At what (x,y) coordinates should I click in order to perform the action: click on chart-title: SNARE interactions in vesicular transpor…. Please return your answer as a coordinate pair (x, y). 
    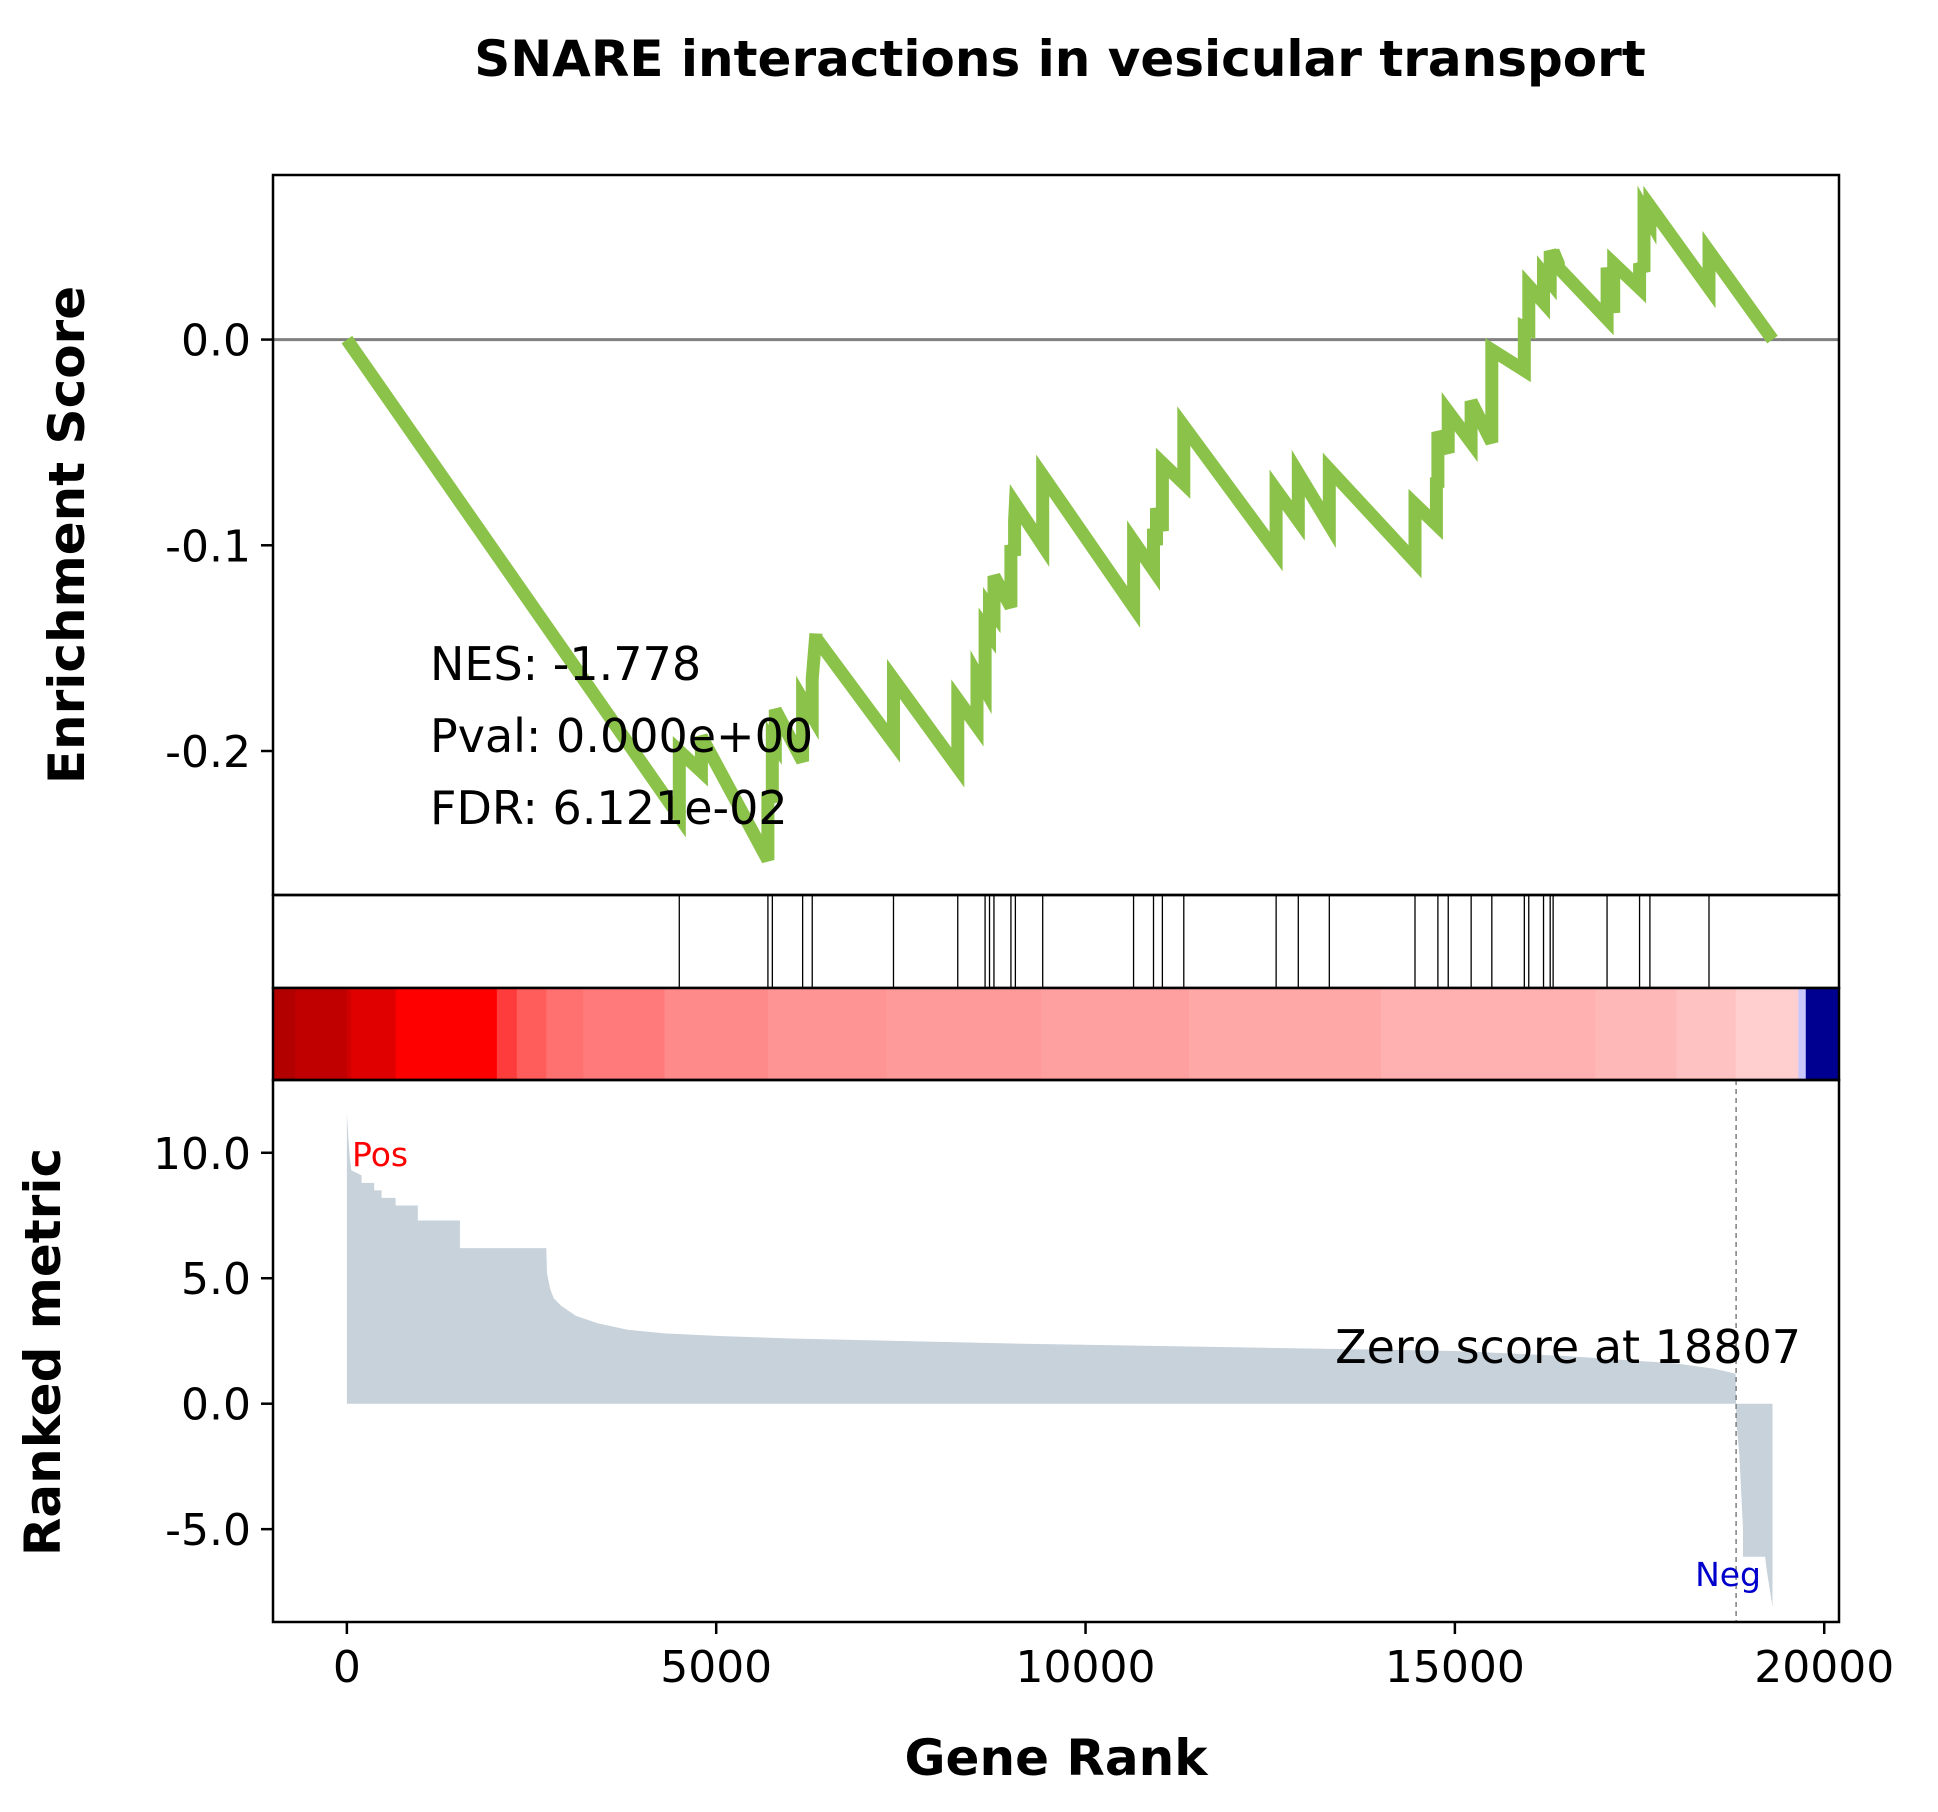
    Looking at the image, I should click on (1059, 59).